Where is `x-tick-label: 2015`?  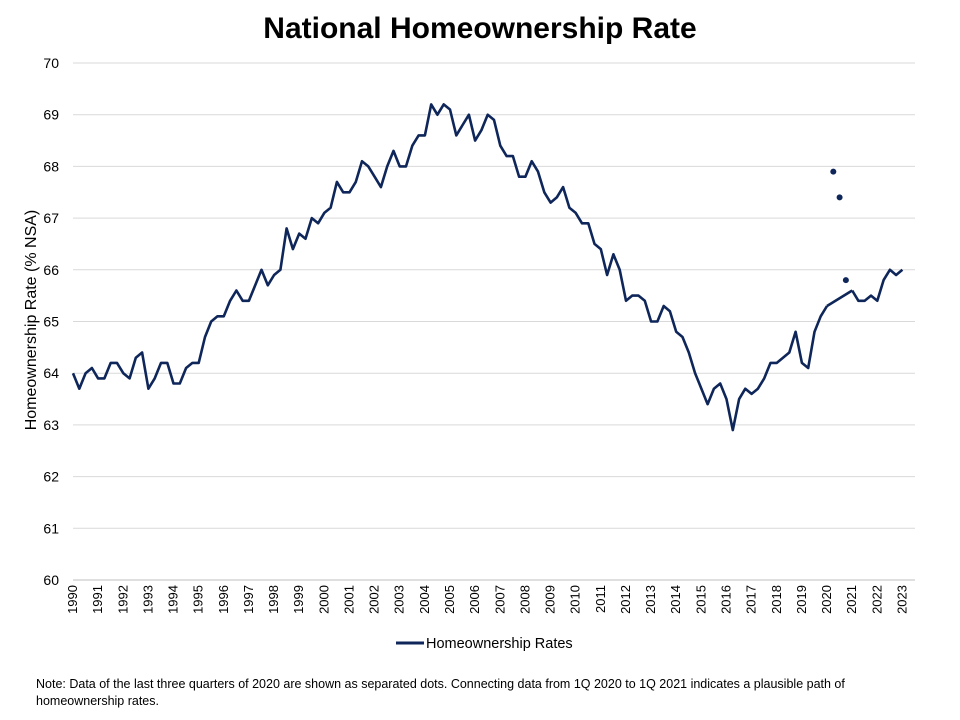
x-tick-label: 2015 is located at coordinates (700, 599).